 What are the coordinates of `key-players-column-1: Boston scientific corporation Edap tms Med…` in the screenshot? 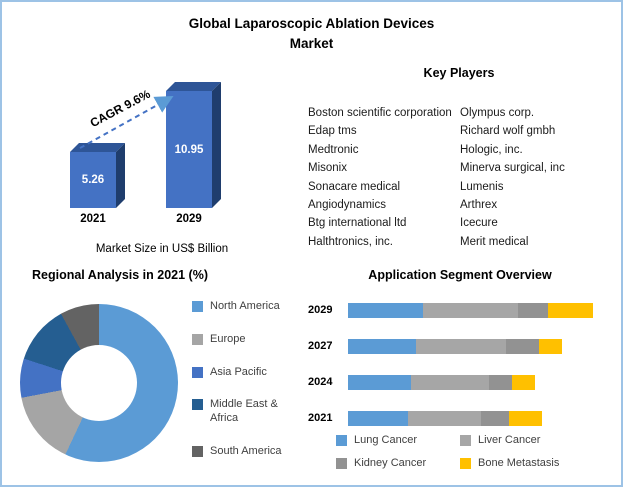 It's located at (380, 177).